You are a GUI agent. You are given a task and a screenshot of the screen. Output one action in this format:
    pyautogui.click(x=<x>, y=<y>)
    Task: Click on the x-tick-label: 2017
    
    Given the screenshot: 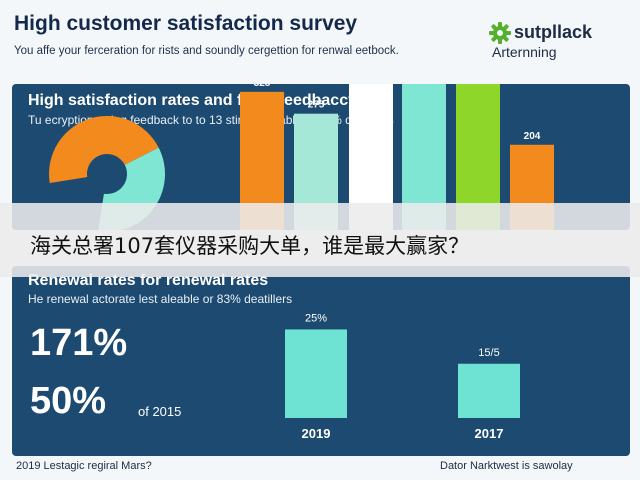 What is the action you would take?
    pyautogui.click(x=489, y=433)
    